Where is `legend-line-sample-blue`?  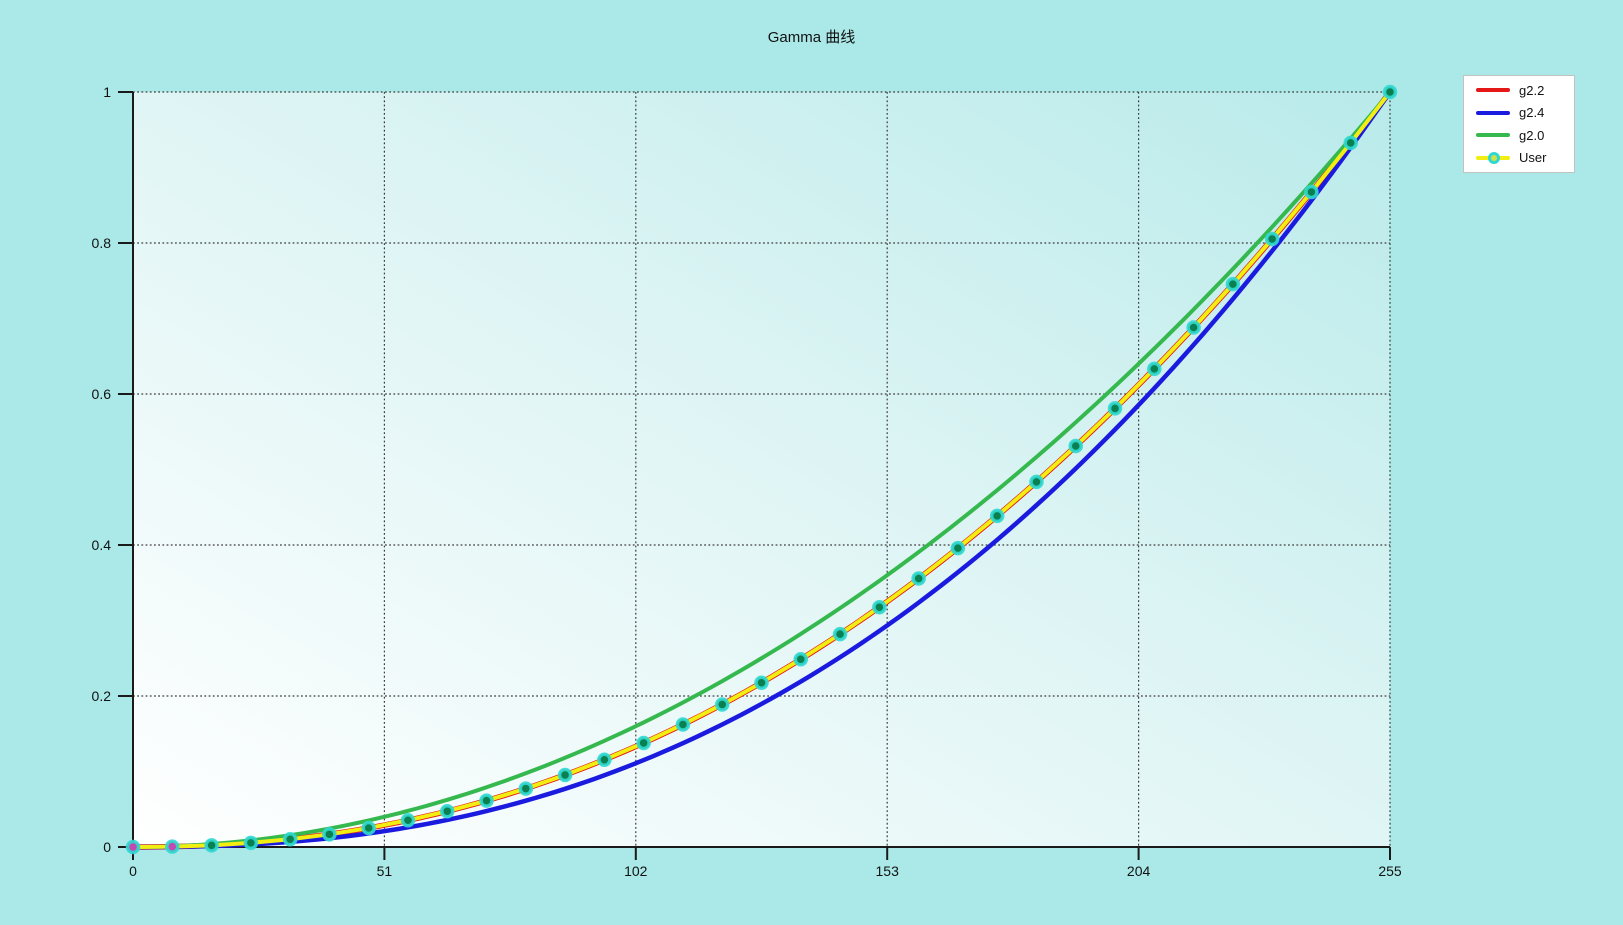 legend-line-sample-blue is located at coordinates (1493, 112).